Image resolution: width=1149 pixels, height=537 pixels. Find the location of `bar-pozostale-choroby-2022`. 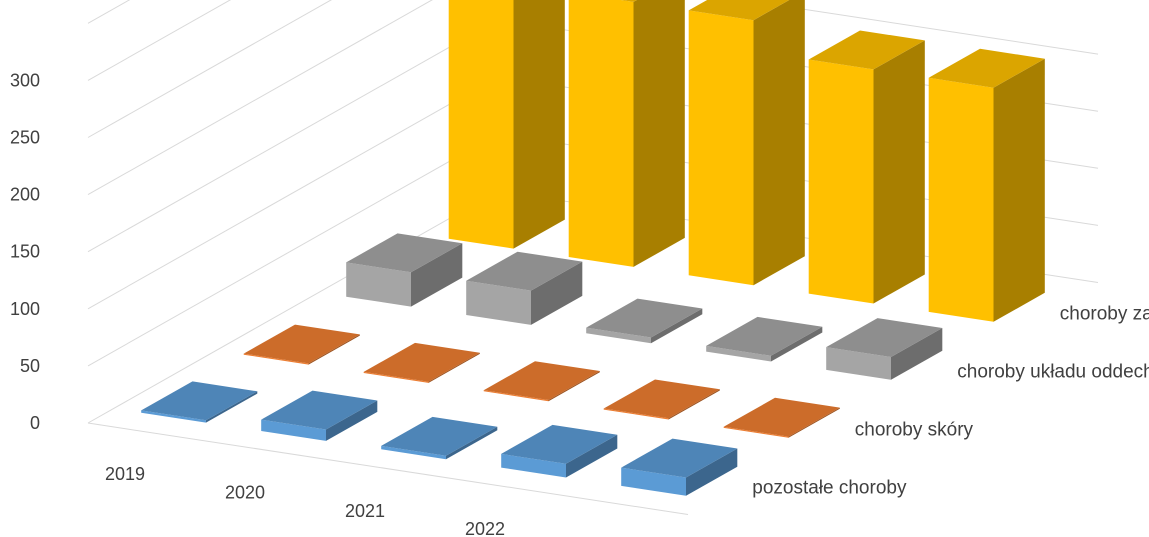

bar-pozostale-choroby-2022 is located at coordinates (559, 451).